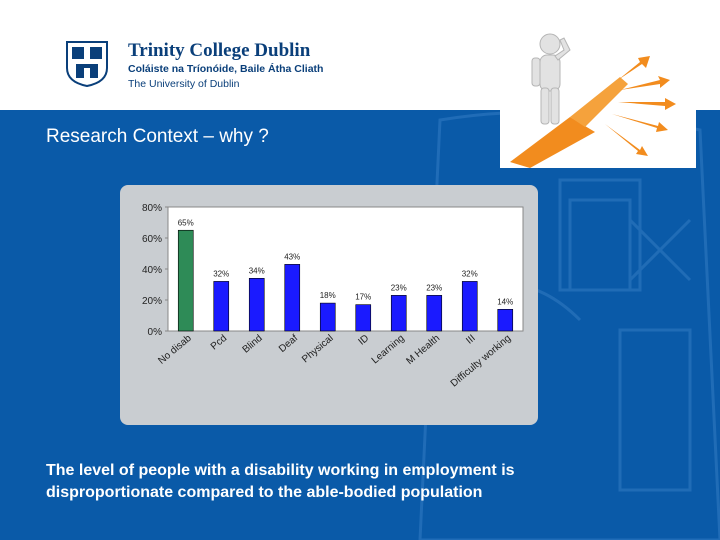 Image resolution: width=720 pixels, height=540 pixels. Describe the element at coordinates (226, 69) in the screenshot. I see `logo-irish-name: Coláiste na Tríonóide, Baile Átha Cliath` at that location.